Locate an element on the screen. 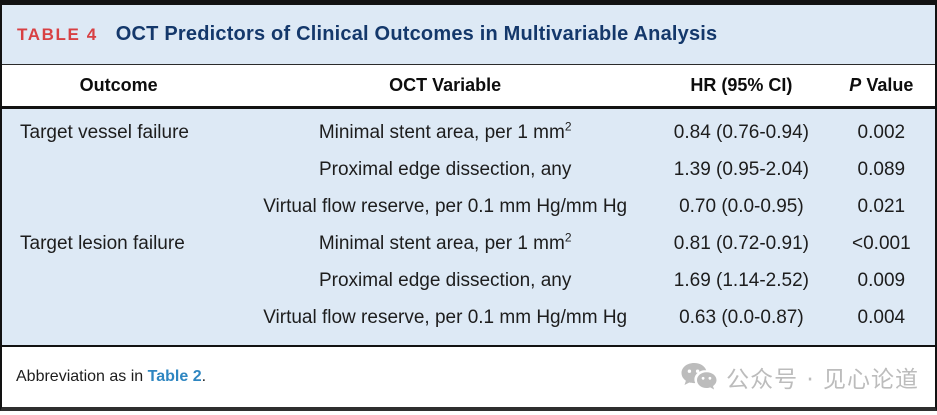  abbreviation-text: Abbreviation as in is located at coordinates (82, 376).